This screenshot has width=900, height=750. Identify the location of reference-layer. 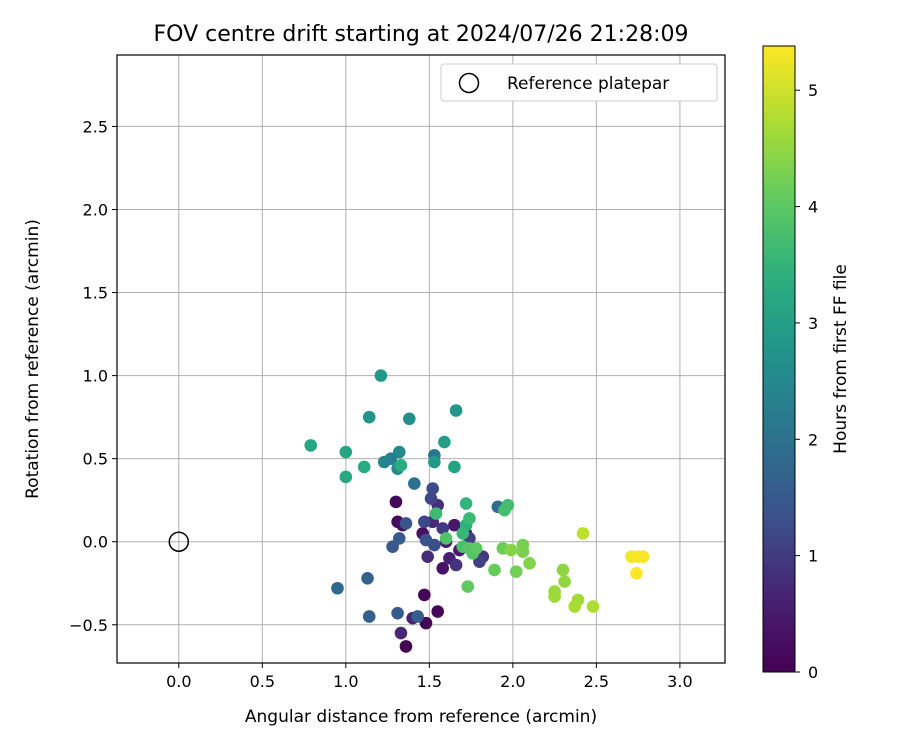
(179, 541).